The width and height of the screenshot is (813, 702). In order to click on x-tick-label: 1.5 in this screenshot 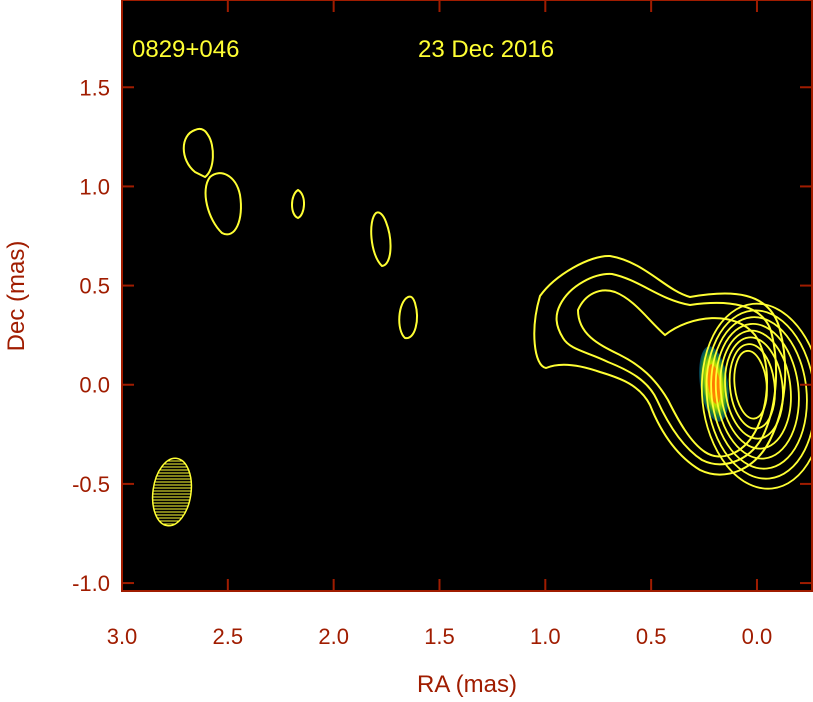, I will do `click(439, 636)`.